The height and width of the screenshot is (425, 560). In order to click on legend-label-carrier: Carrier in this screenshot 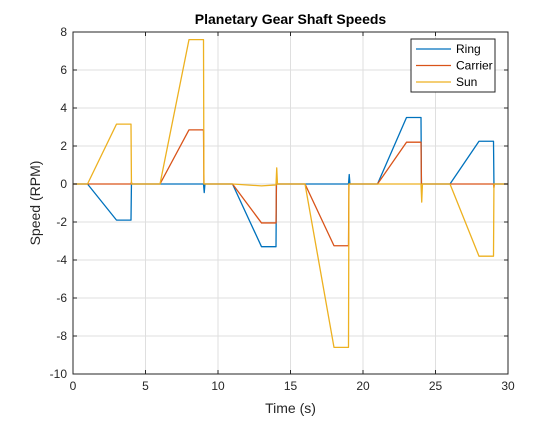, I will do `click(474, 66)`.